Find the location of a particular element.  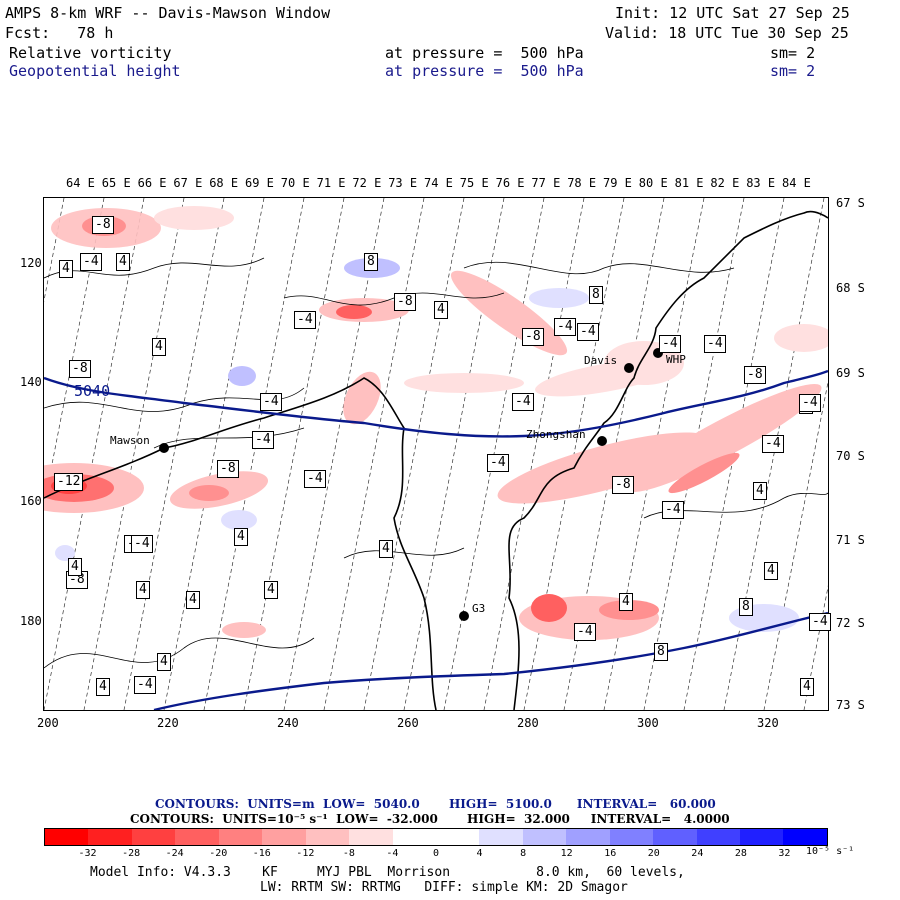

longitude-label: 82 E is located at coordinates (725, 183).